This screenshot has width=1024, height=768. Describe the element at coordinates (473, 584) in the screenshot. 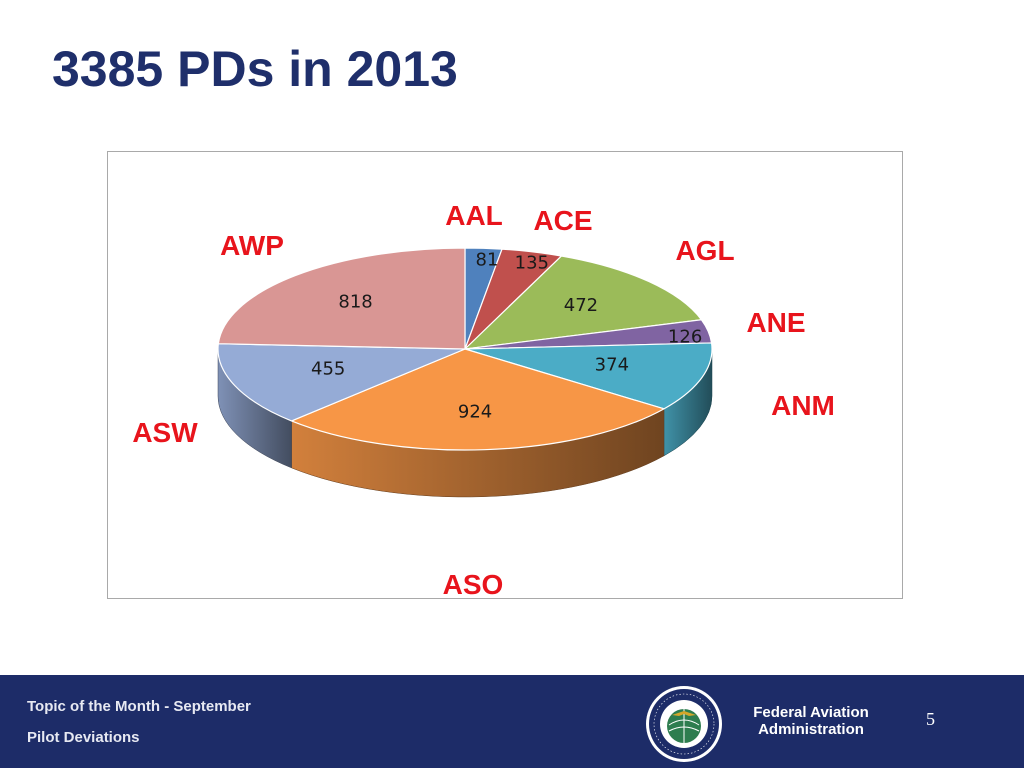

I see `category-label-aso: ASO` at that location.